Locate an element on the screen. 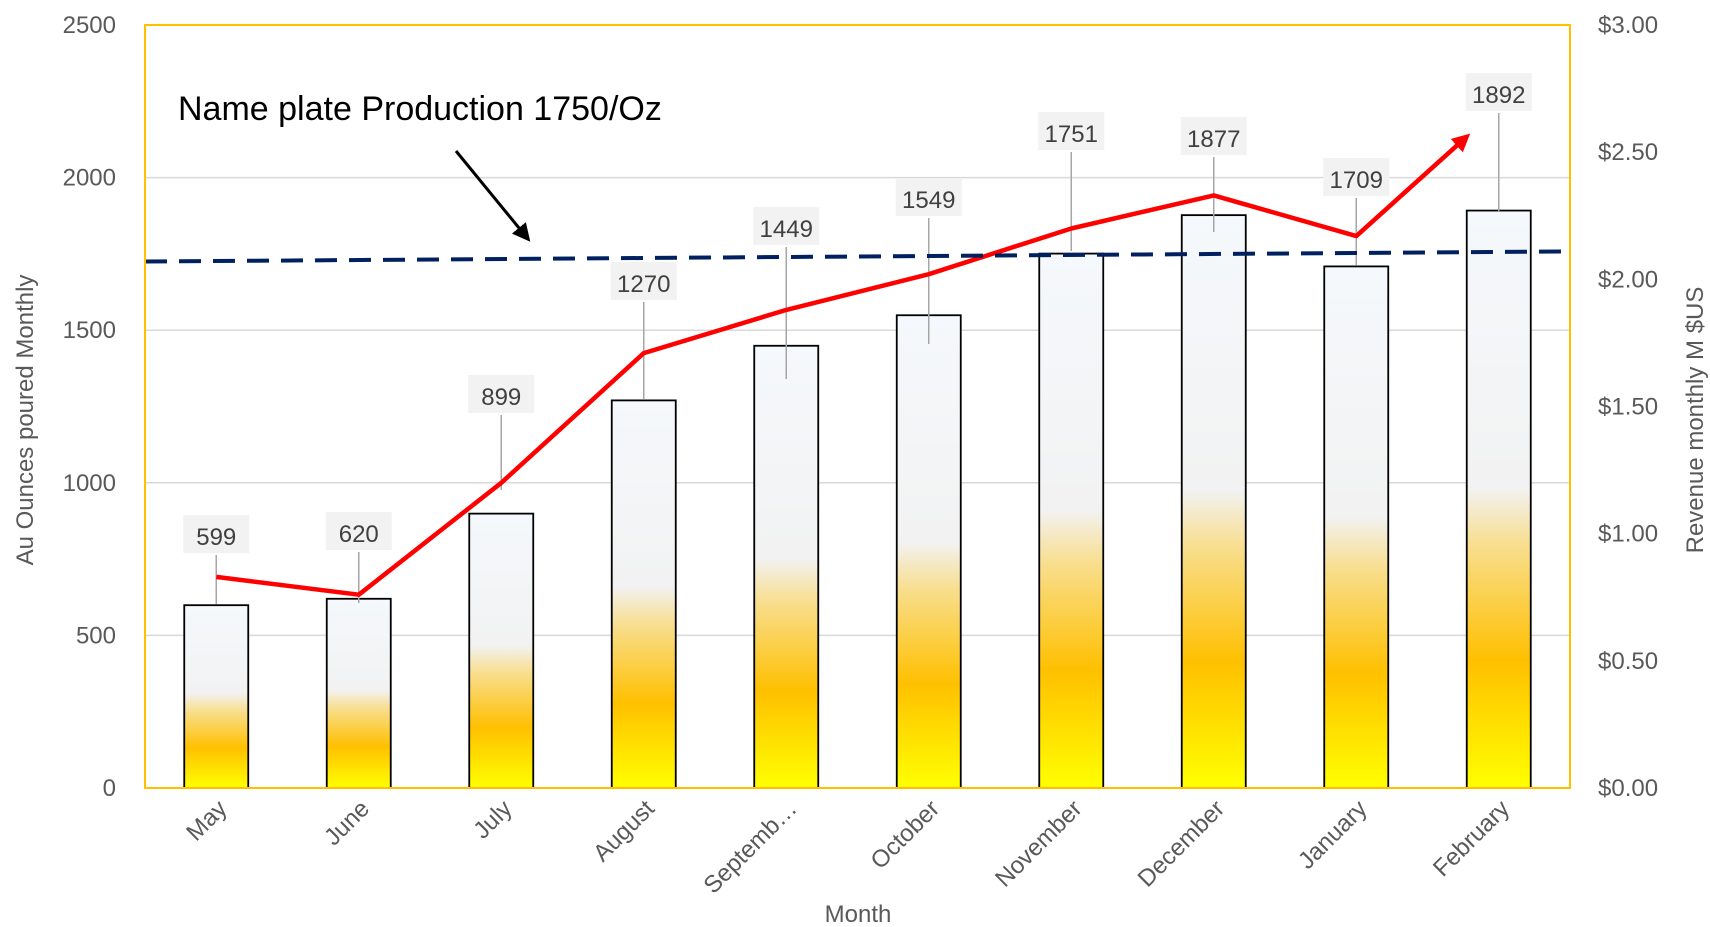 The image size is (1710, 927). y2-tick-label: $3.00 is located at coordinates (1628, 25).